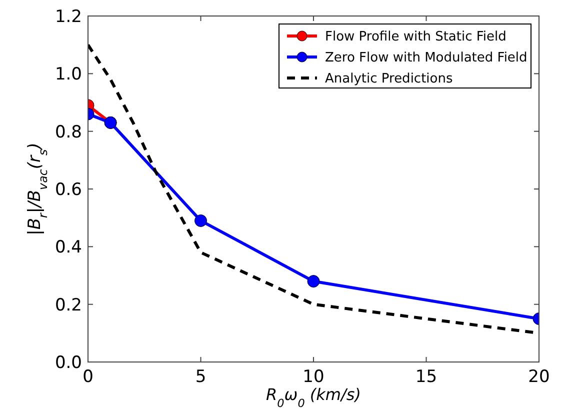  Describe the element at coordinates (68, 16) in the screenshot. I see `y-tick-label: 1.2` at that location.